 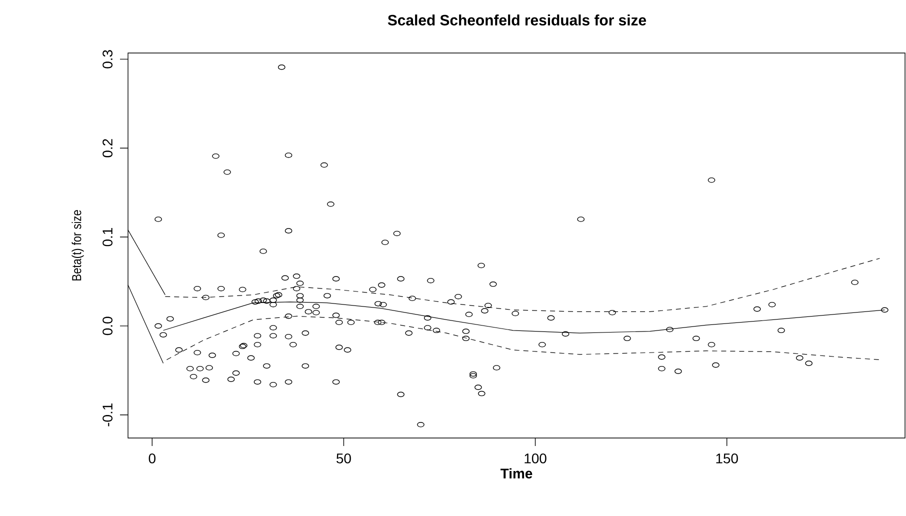 I want to click on y-tick-label: 0.0, so click(x=107, y=326).